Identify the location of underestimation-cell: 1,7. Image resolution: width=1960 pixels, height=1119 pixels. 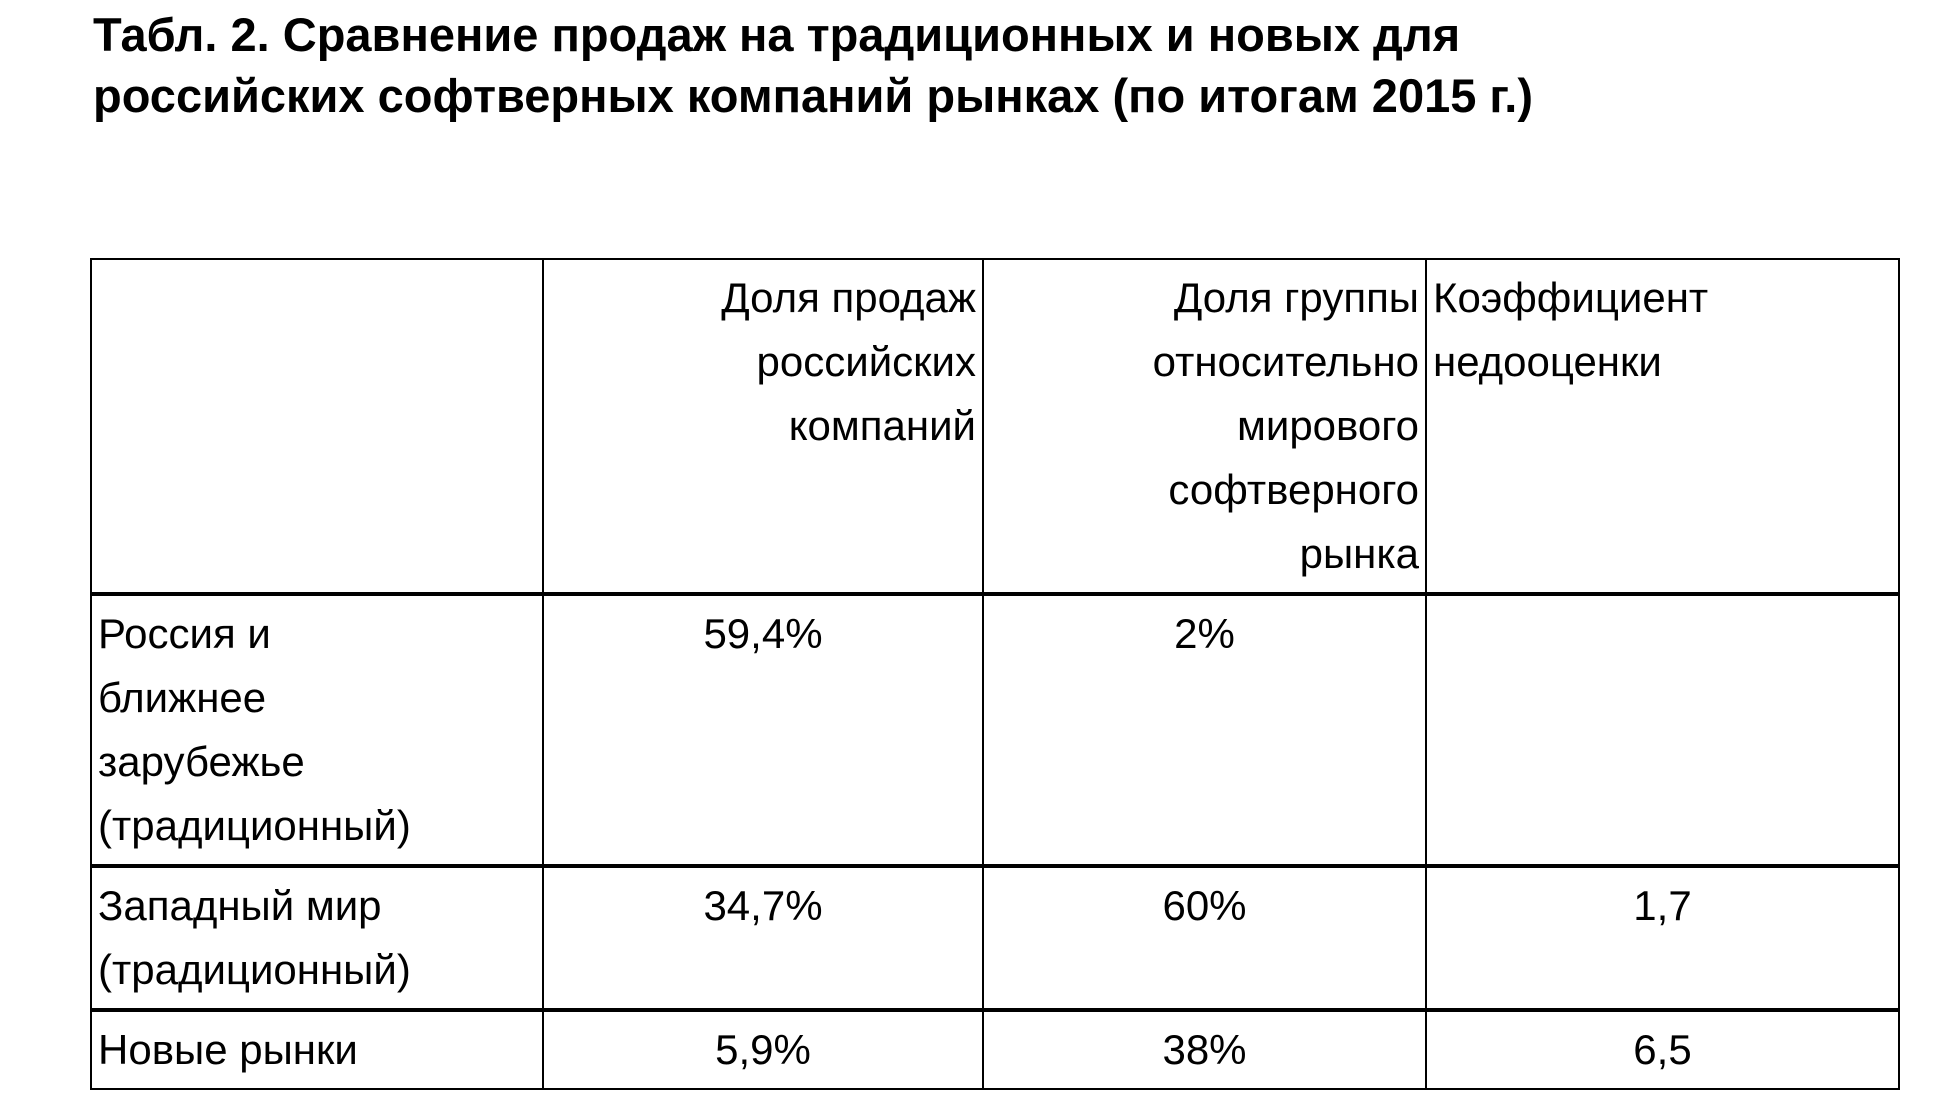
(1662, 937).